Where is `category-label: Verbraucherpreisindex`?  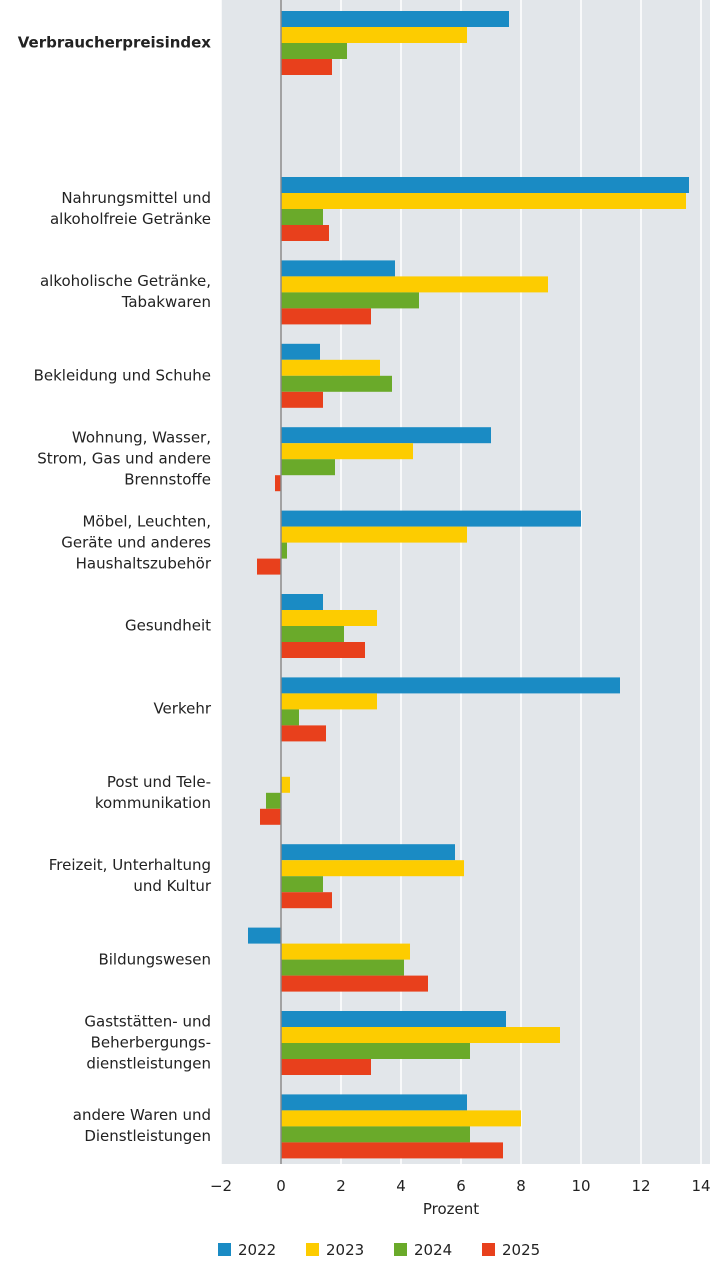 category-label: Verbraucherpreisindex is located at coordinates (114, 42).